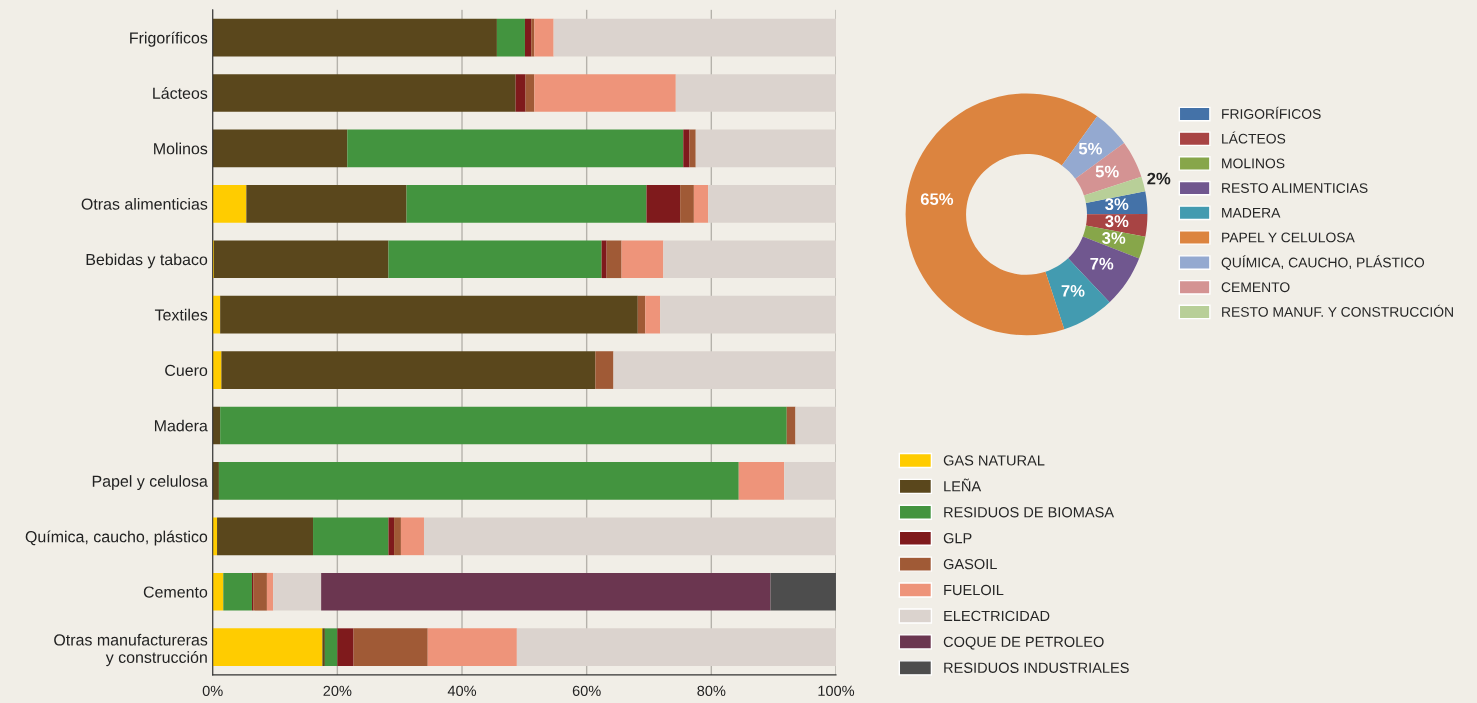  I want to click on legend-label: QUÍMICA, CAUCHO, PLÁSTICO, so click(1323, 262).